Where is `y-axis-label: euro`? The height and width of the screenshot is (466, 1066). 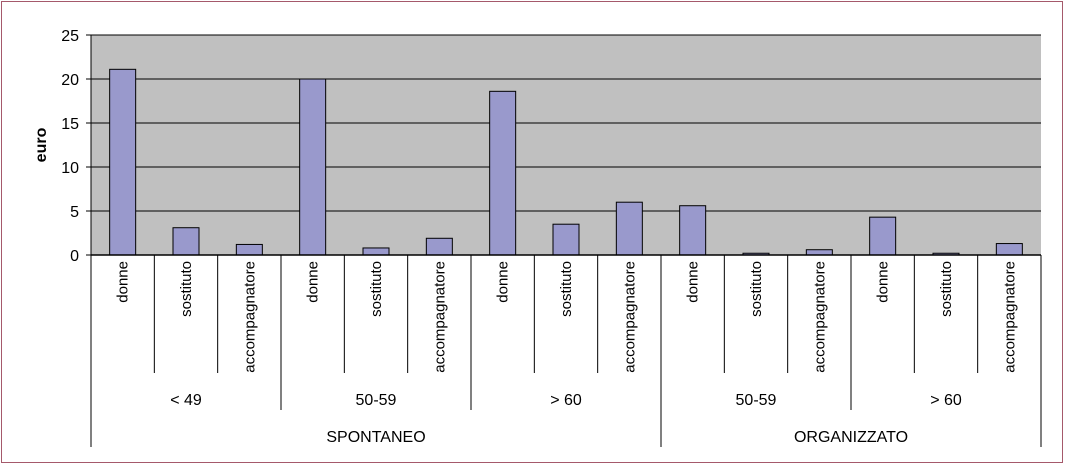 y-axis-label: euro is located at coordinates (41, 144).